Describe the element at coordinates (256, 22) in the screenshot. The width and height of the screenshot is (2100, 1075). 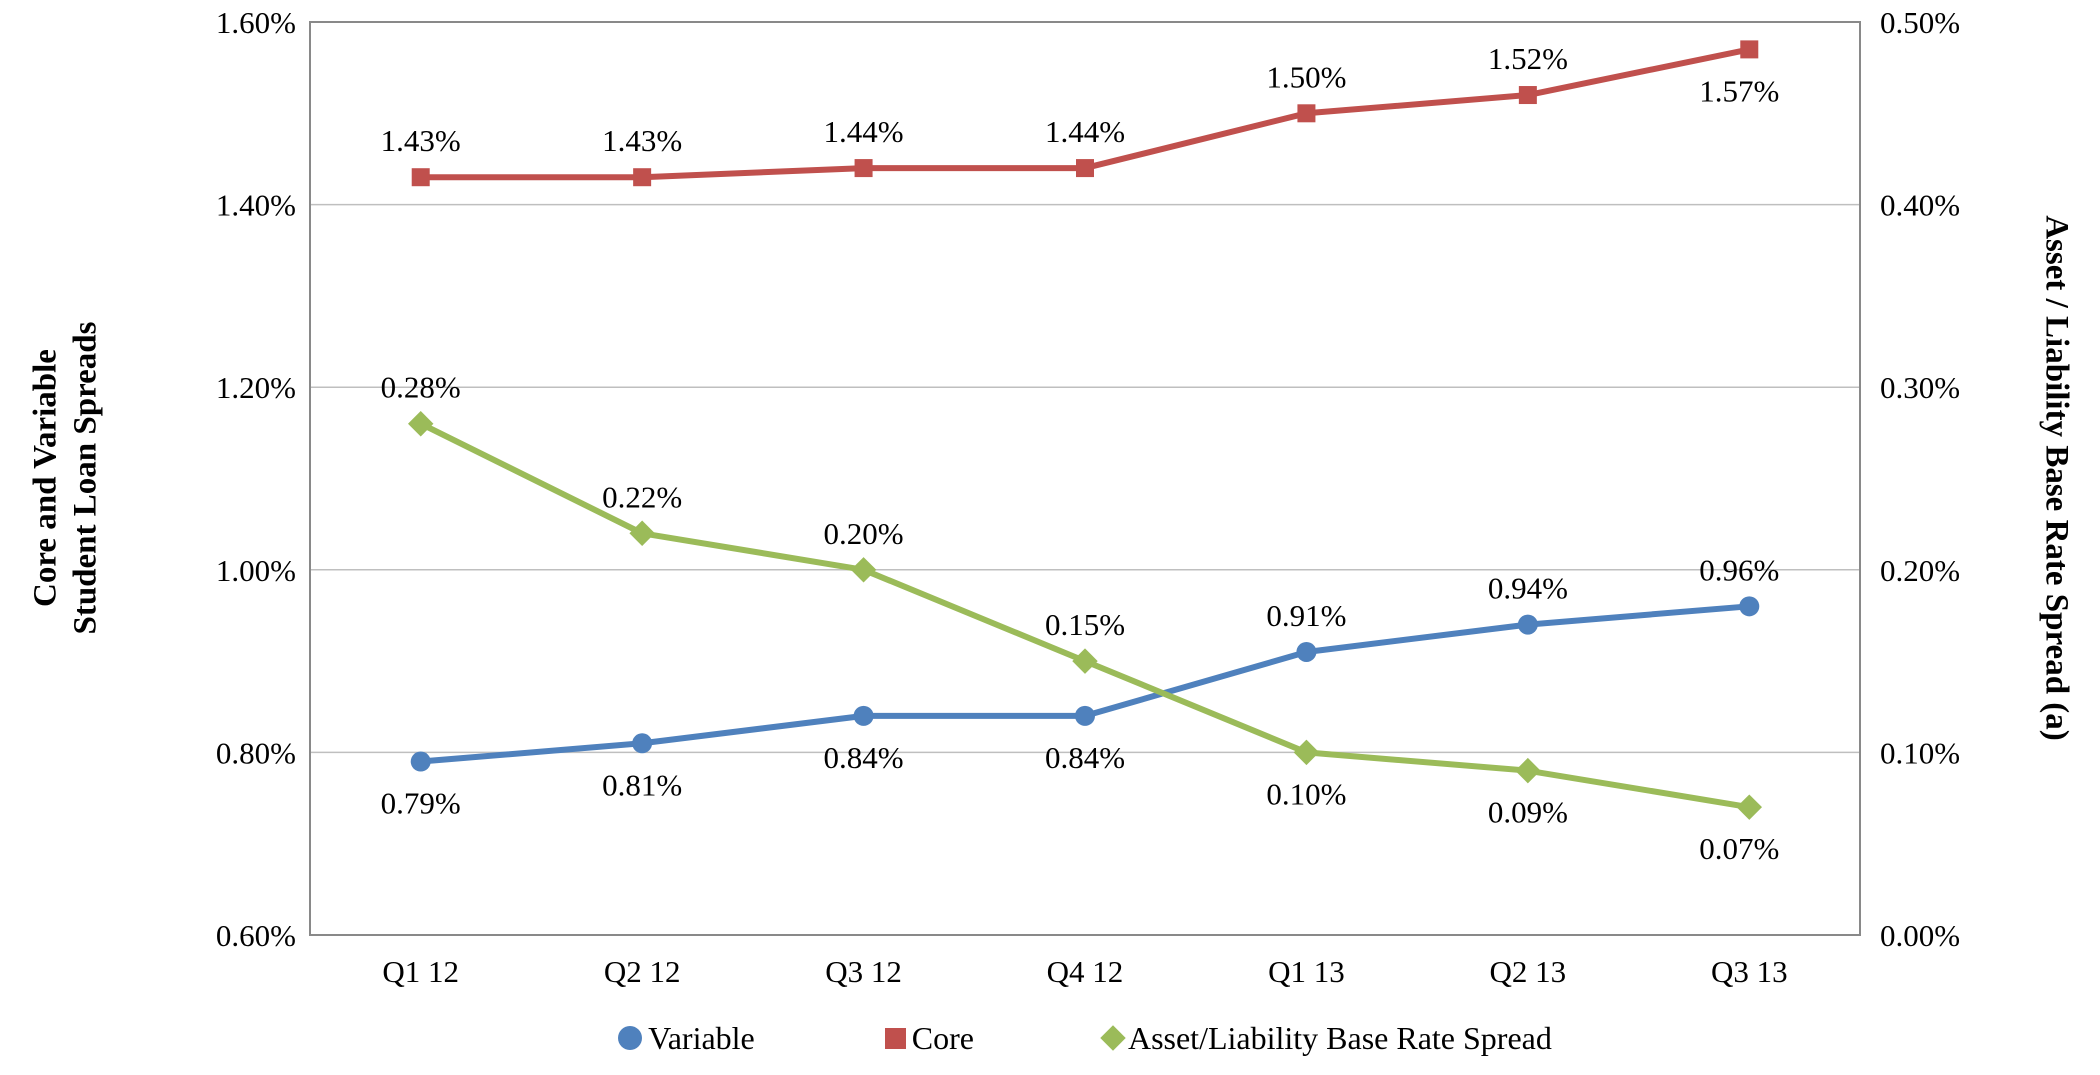
I see `left-axis-tick-label: 1.60%` at that location.